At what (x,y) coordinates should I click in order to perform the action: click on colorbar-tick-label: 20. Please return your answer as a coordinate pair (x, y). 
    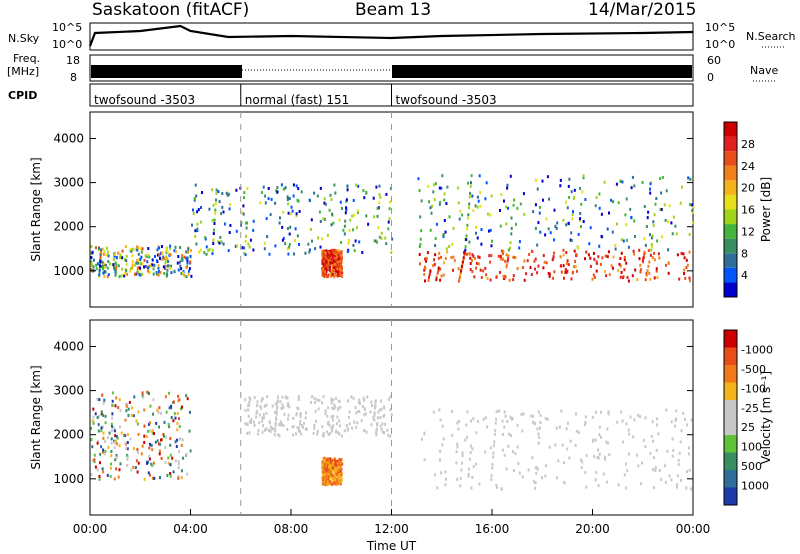
    Looking at the image, I should click on (748, 188).